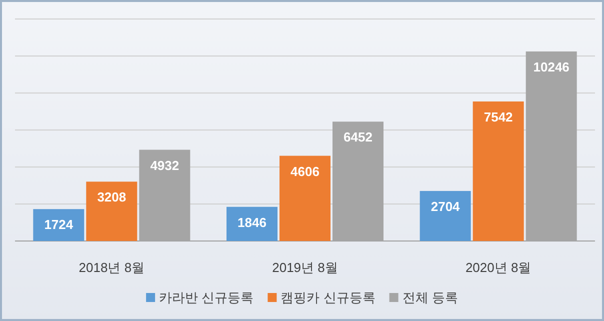 The height and width of the screenshot is (321, 604). Describe the element at coordinates (206, 297) in the screenshot. I see `legend-label: 카라반 신규등록` at that location.